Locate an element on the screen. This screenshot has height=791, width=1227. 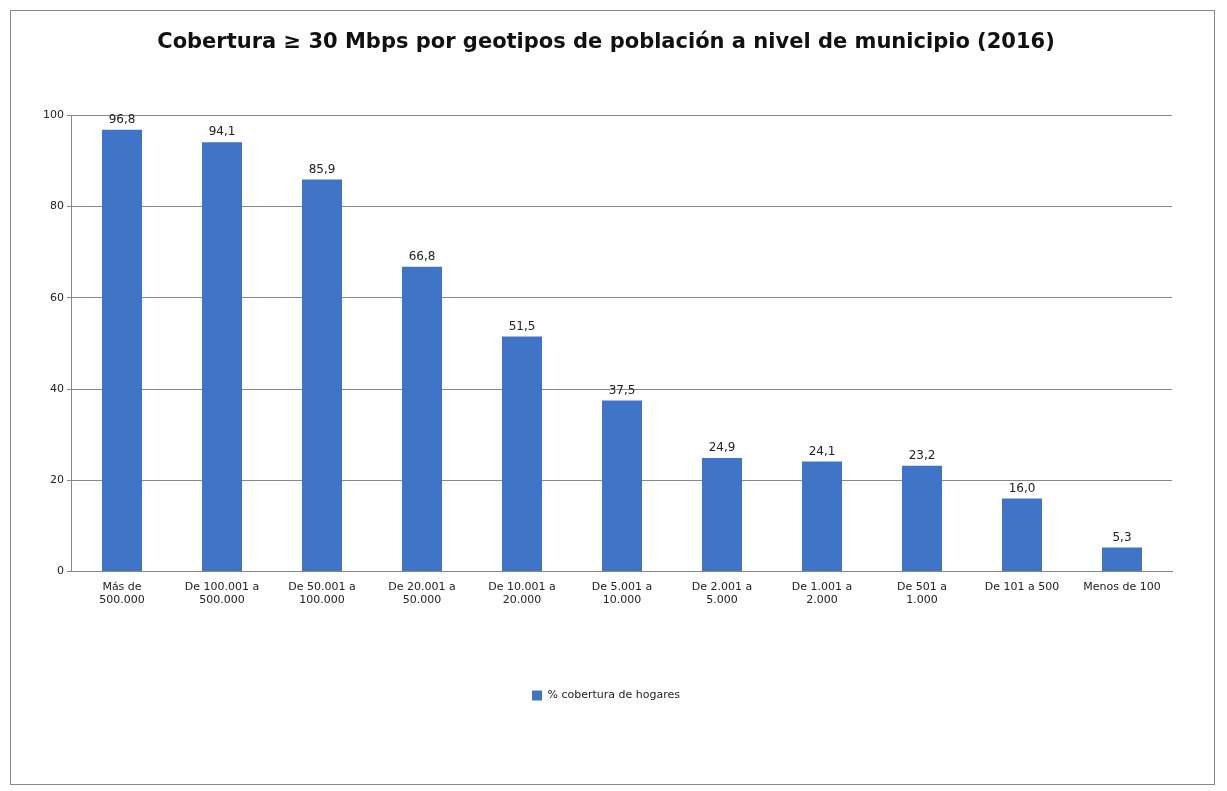
y-tick-label: 20 is located at coordinates (57, 480).